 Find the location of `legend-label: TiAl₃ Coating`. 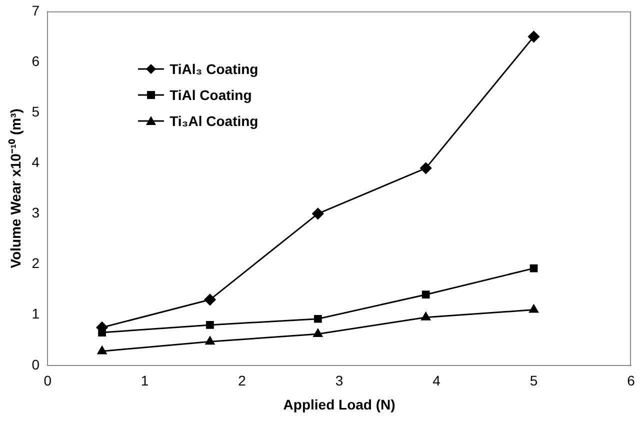

legend-label: TiAl₃ Coating is located at coordinates (214, 69).